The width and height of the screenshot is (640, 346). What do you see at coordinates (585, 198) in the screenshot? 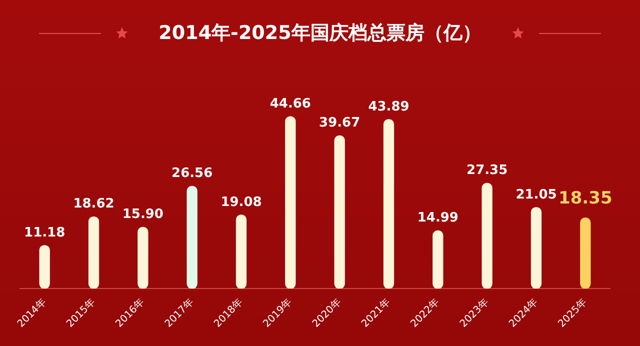
I see `data-label: 18.35` at bounding box center [585, 198].